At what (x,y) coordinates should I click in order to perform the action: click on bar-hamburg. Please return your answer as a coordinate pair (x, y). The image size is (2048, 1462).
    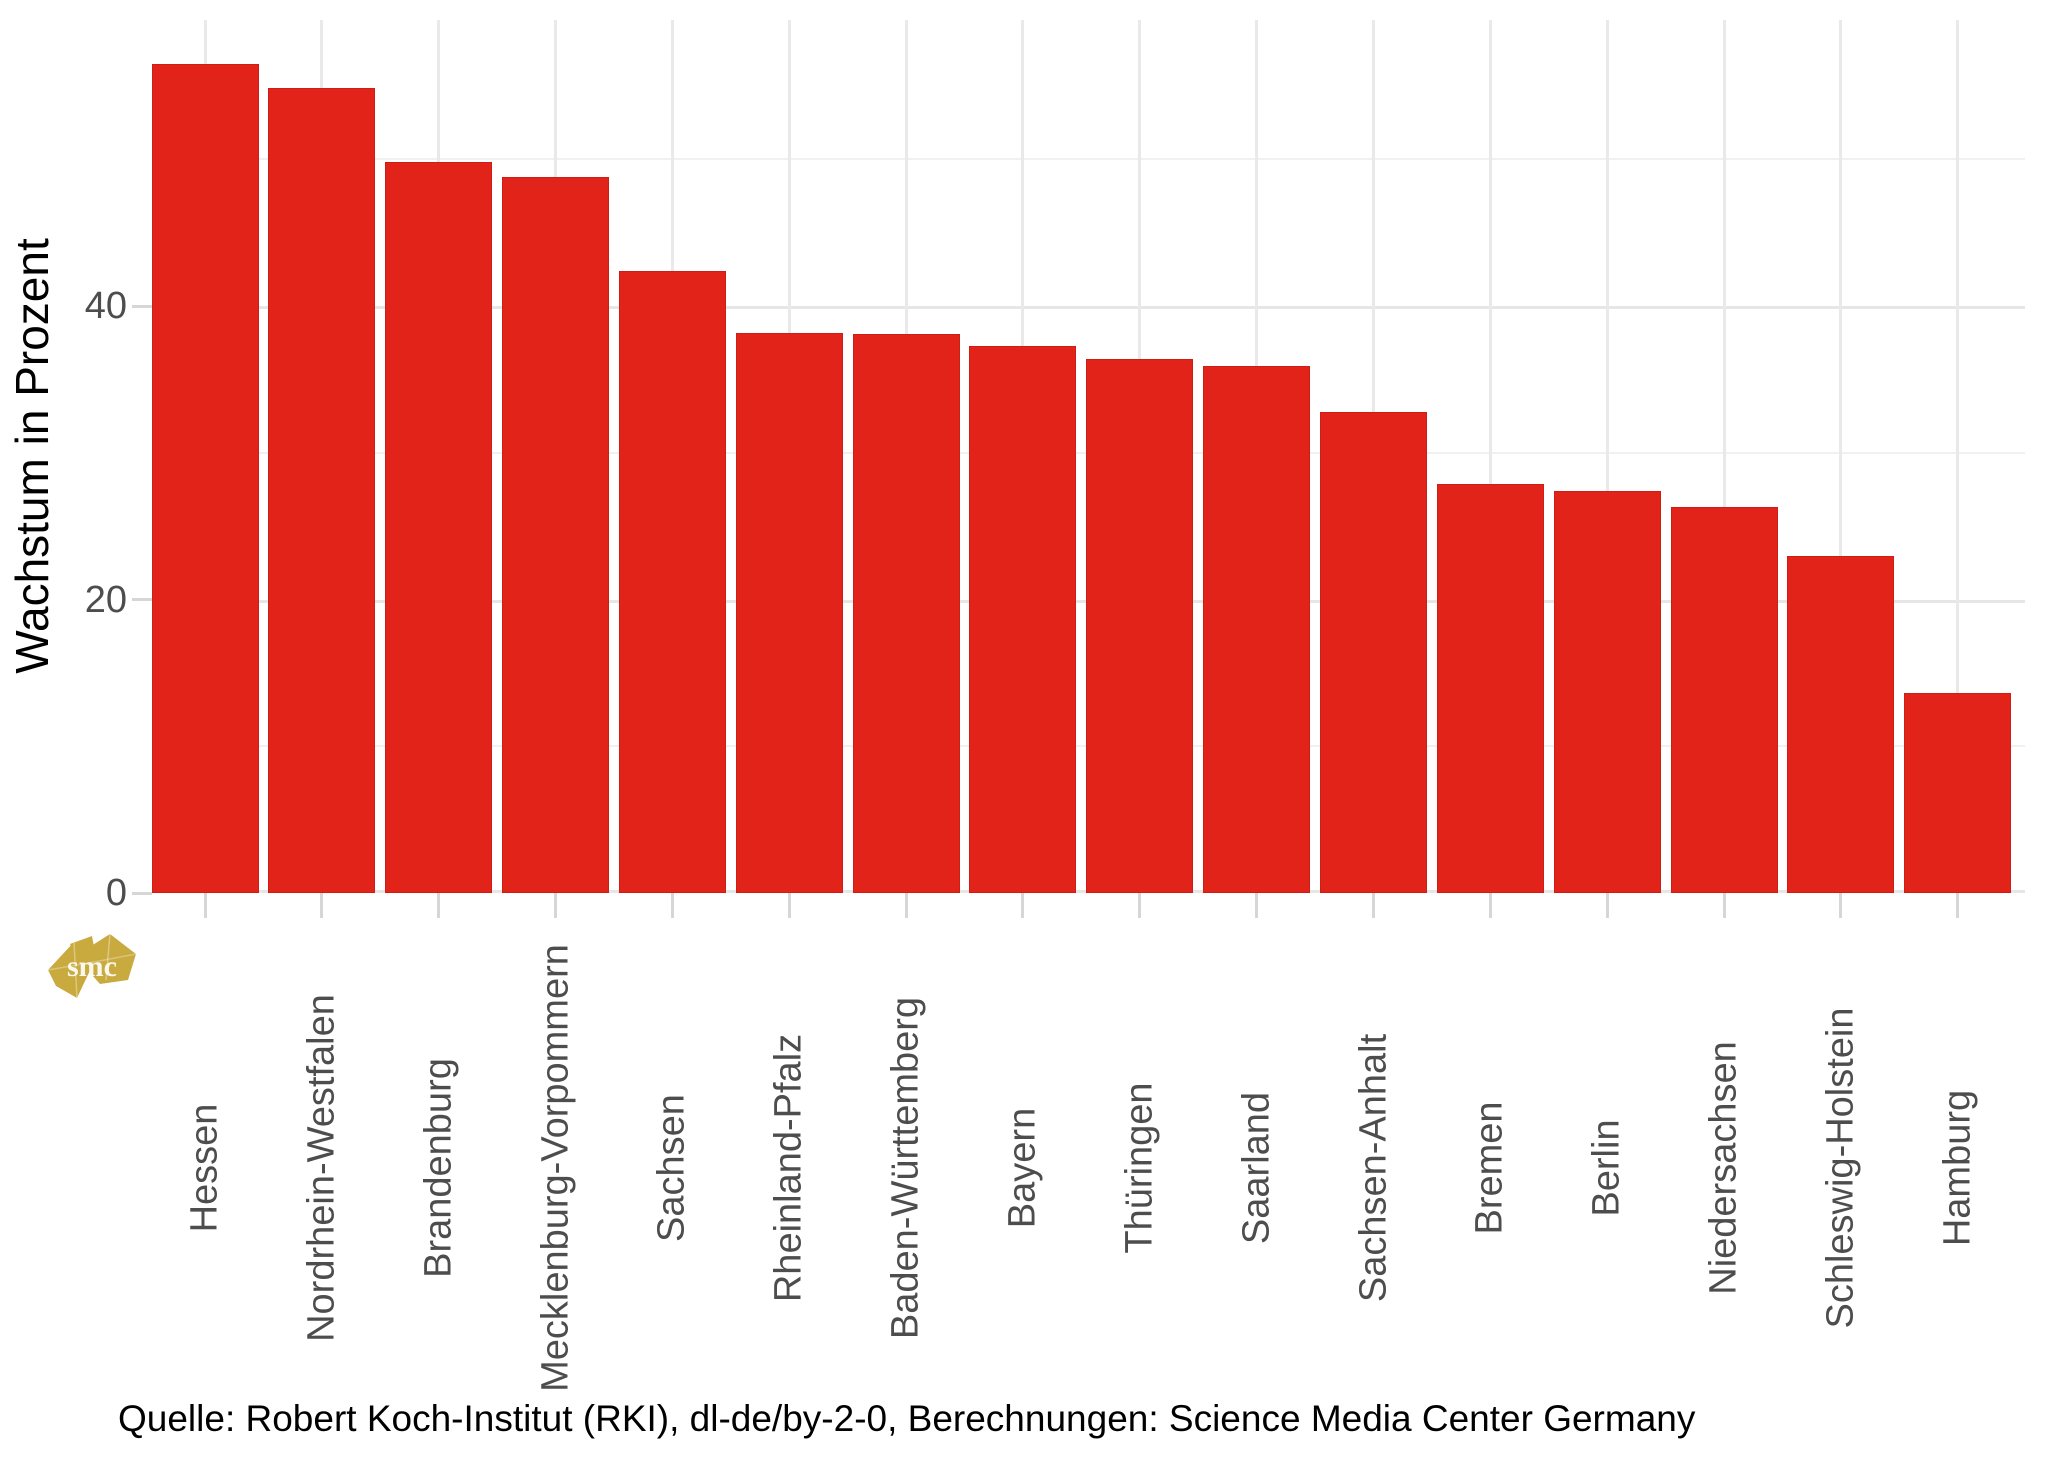
    Looking at the image, I should click on (1958, 793).